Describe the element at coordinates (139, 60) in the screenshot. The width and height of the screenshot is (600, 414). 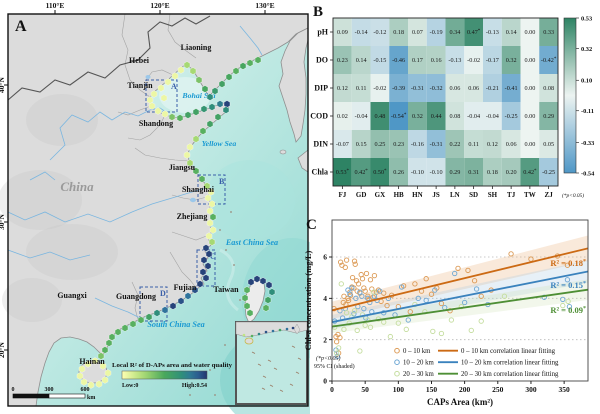
I see `province-label: Hebei` at that location.